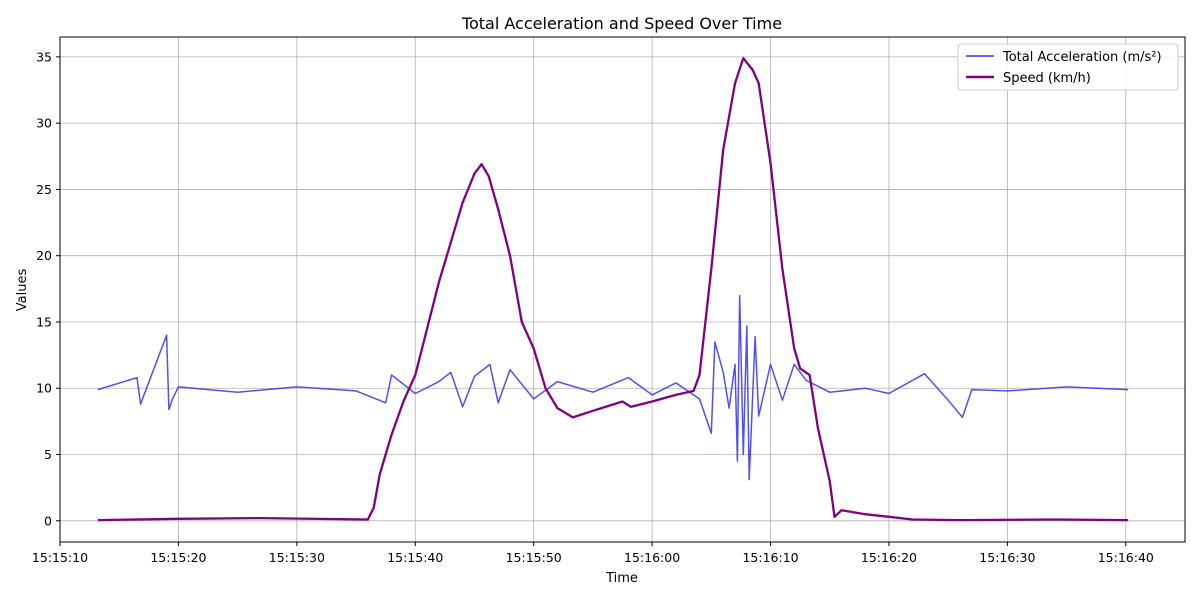  What do you see at coordinates (1007, 557) in the screenshot?
I see `x-tick-label: 15:16:30` at bounding box center [1007, 557].